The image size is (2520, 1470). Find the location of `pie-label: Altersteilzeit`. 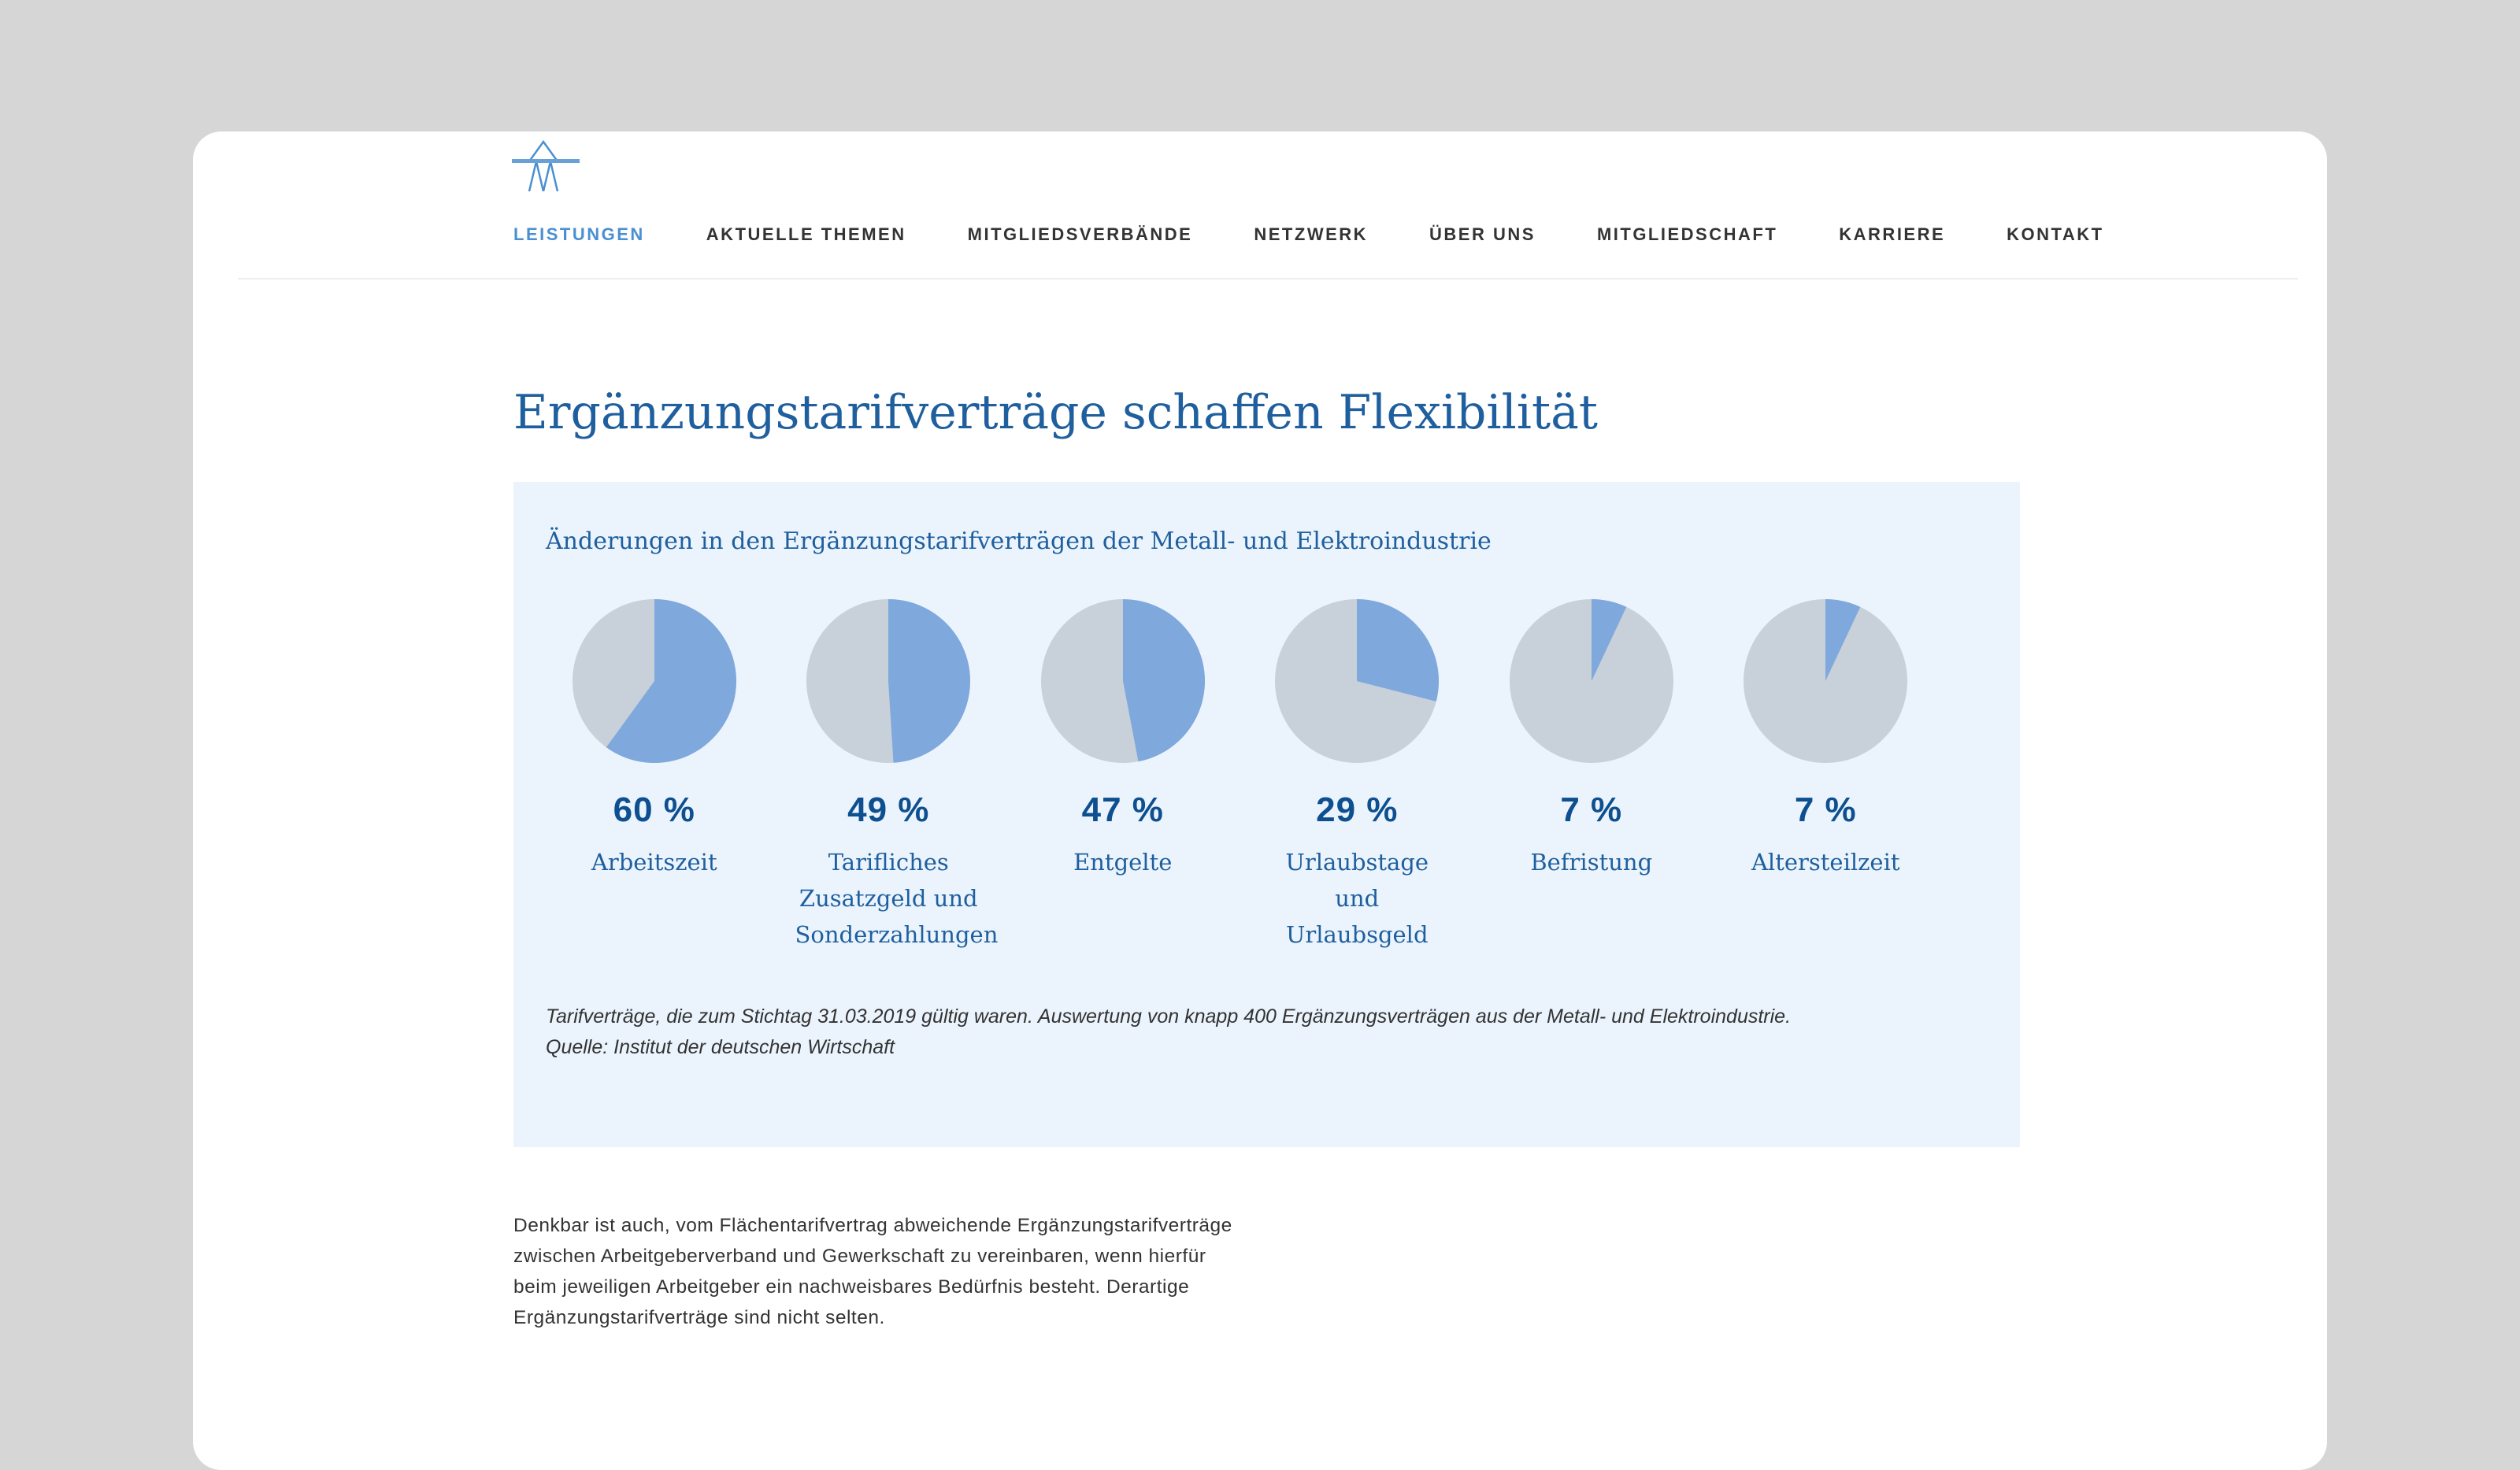

pie-label: Altersteilzeit is located at coordinates (1825, 862).